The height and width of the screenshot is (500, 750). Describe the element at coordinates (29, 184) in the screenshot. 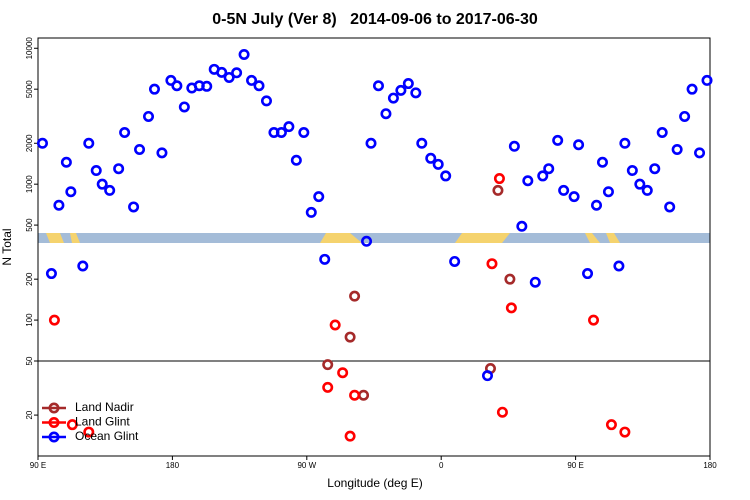

I see `y-tick-label: 1000` at that location.